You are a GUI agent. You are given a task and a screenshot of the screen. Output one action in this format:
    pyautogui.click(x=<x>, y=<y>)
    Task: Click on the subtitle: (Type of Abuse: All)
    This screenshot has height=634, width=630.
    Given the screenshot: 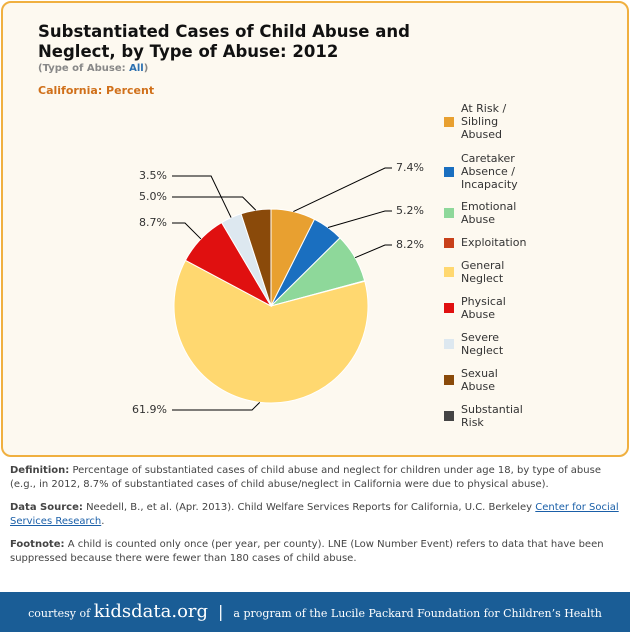 What is the action you would take?
    pyautogui.click(x=93, y=68)
    